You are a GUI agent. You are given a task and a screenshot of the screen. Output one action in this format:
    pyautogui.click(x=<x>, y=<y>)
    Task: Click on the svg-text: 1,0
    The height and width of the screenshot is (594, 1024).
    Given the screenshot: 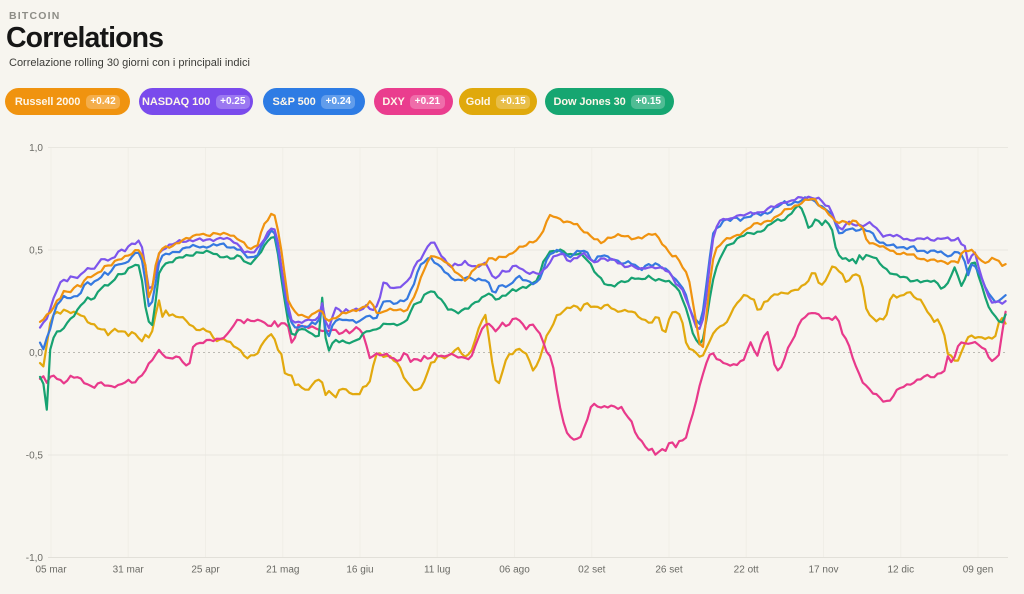 What is the action you would take?
    pyautogui.click(x=36, y=148)
    